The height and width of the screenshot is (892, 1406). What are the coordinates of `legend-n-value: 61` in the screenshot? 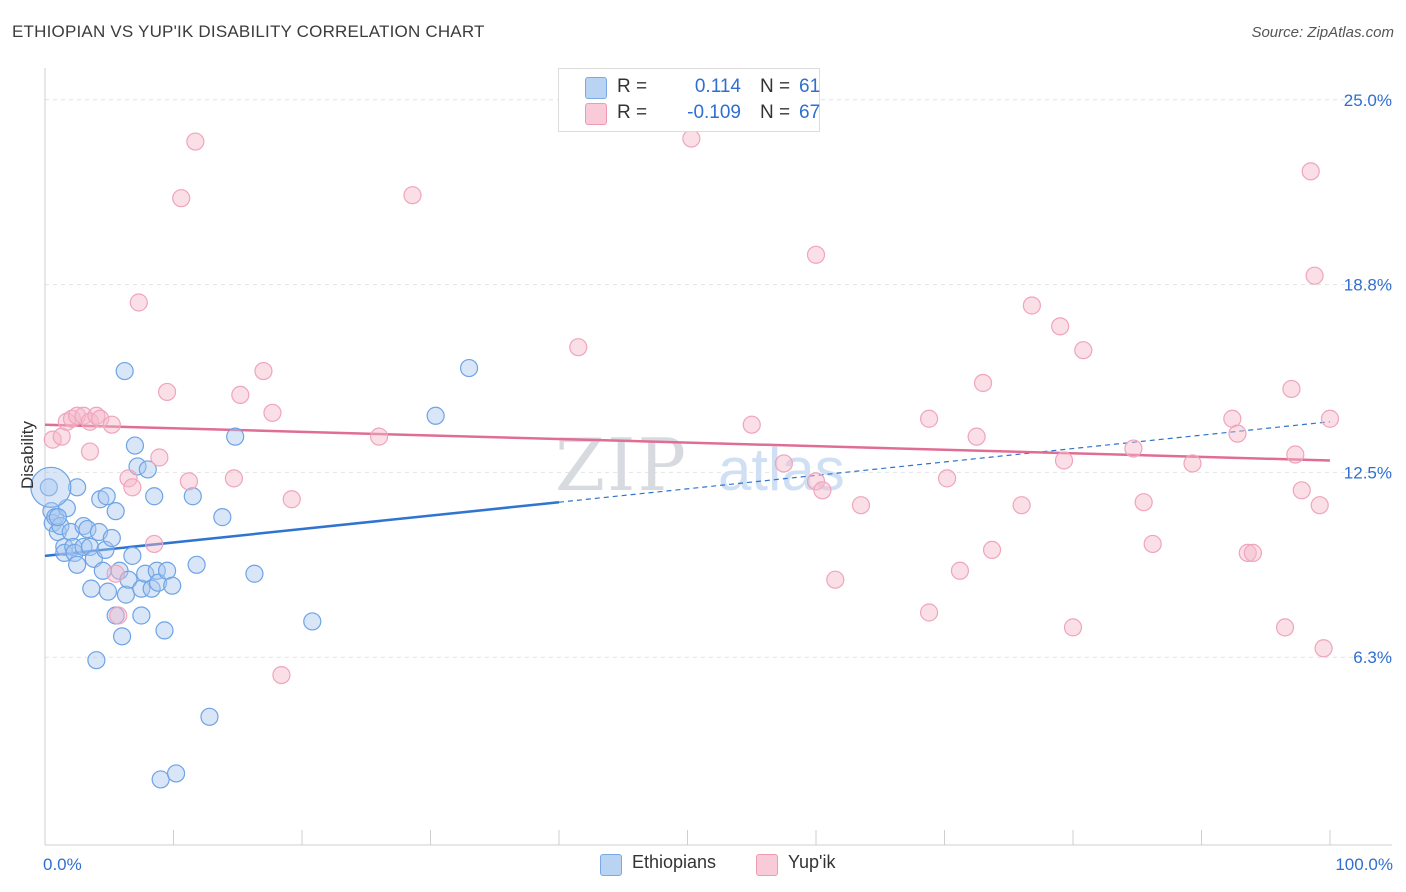 It's located at (810, 86).